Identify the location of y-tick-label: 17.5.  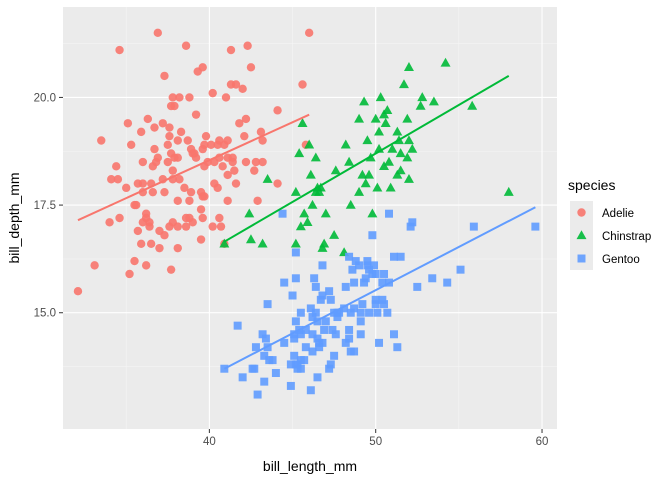
(45, 206).